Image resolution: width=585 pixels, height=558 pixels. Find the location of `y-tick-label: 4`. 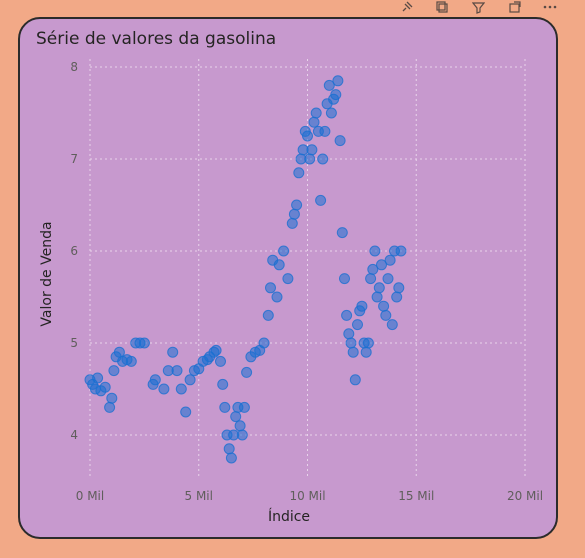

y-tick-label: 4 is located at coordinates (74, 435).